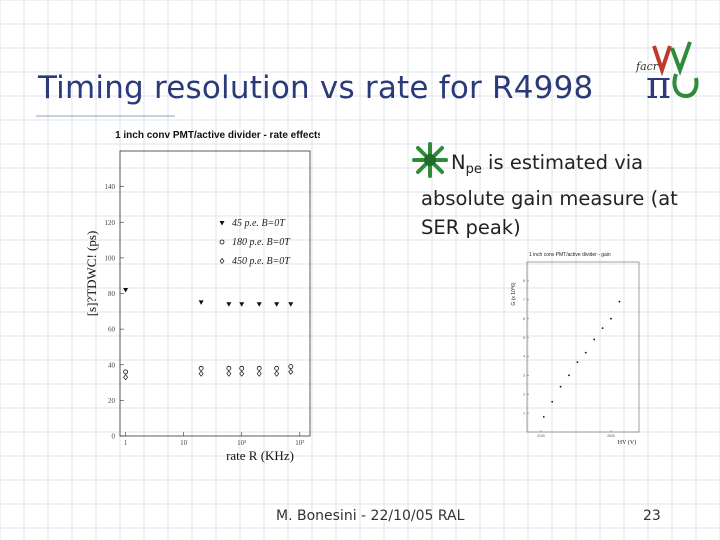  What do you see at coordinates (524, 413) in the screenshot?
I see `y-tick-label: 1` at bounding box center [524, 413].